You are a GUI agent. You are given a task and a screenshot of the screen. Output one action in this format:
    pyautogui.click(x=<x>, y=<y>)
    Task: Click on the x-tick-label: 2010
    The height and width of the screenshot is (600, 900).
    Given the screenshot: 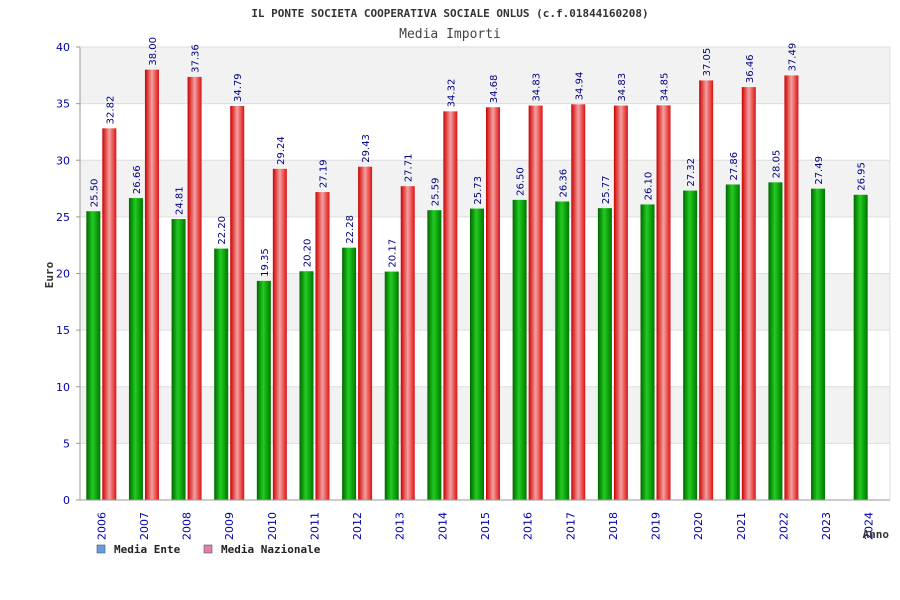 What is the action you would take?
    pyautogui.click(x=272, y=526)
    